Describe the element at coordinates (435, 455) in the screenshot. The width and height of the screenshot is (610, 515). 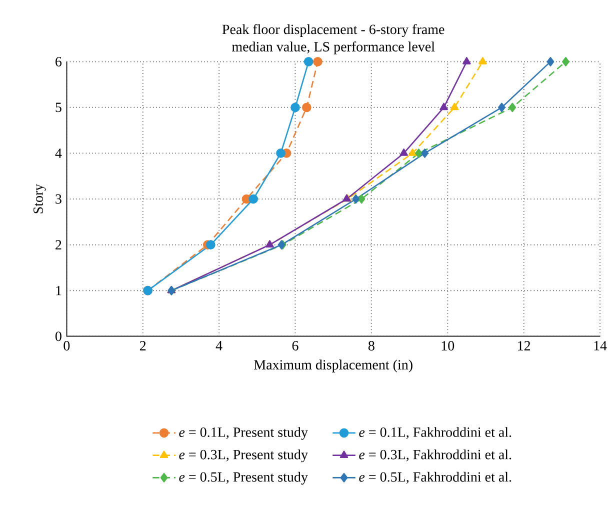
I see `legend-label: e = 0.3L, Fakhroddini et al.` at that location.